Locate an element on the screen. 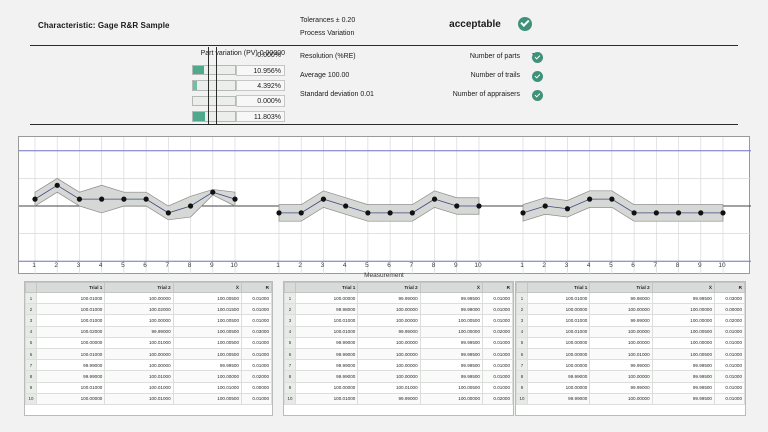 Image resolution: width=768 pixels, height=432 pixels. table-cell: 100.01500 is located at coordinates (207, 309).